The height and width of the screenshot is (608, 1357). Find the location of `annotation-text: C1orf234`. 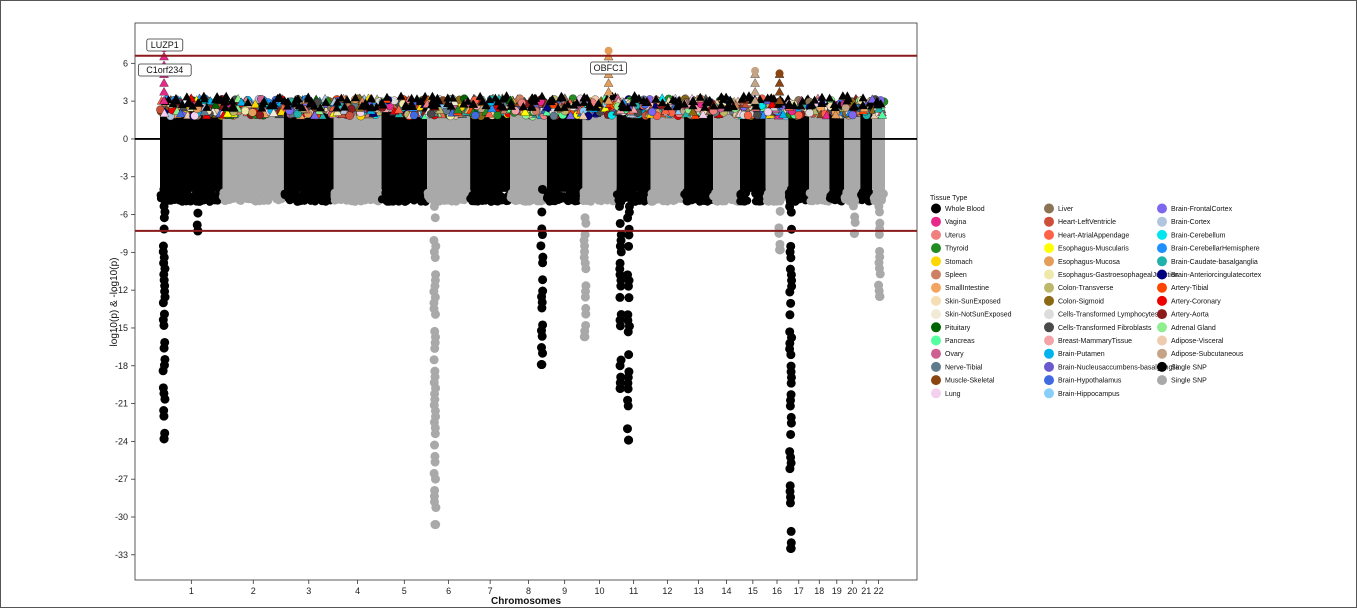

annotation-text: C1orf234 is located at coordinates (164, 70).